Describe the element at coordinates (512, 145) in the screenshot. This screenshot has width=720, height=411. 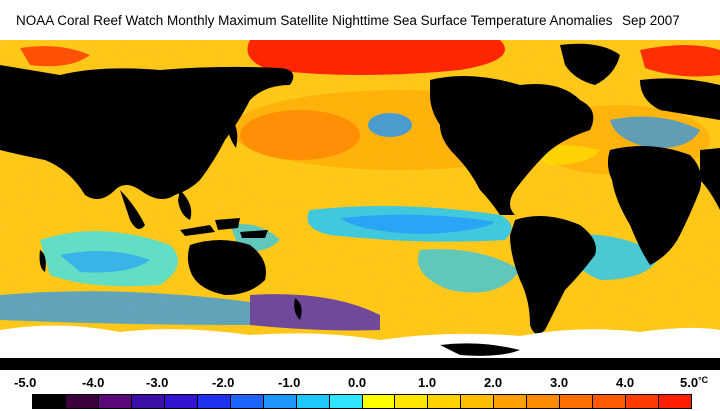
I see `land-north-america` at that location.